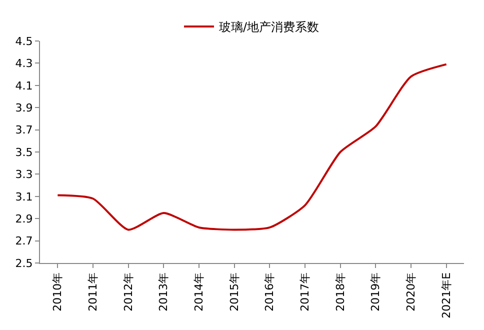  I want to click on x-tick-label: 2010年, so click(57, 292).